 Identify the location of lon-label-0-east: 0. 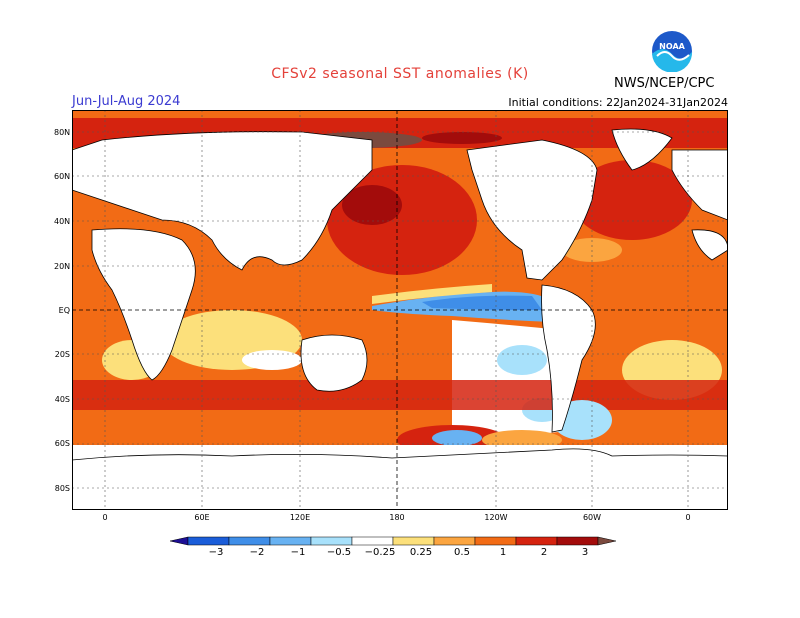
(688, 517).